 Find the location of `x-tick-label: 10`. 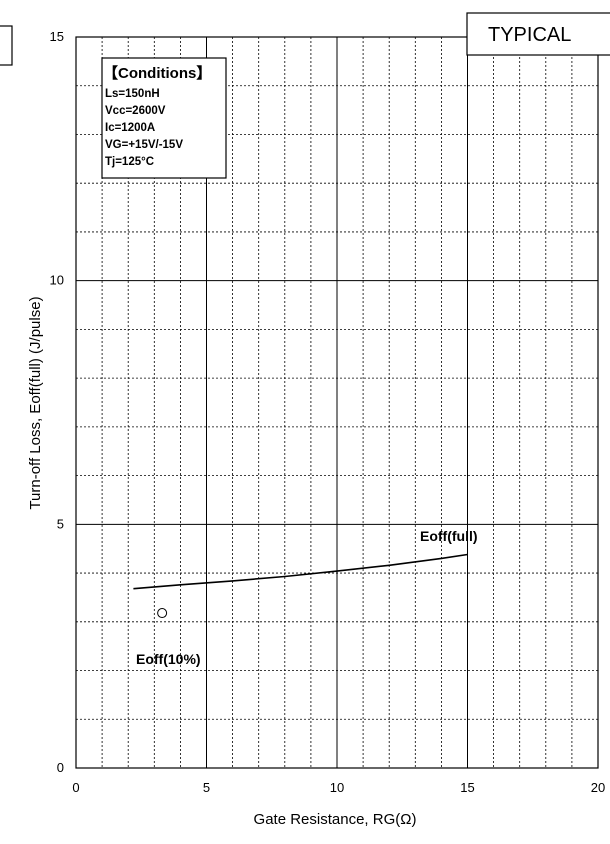

x-tick-label: 10 is located at coordinates (337, 787).